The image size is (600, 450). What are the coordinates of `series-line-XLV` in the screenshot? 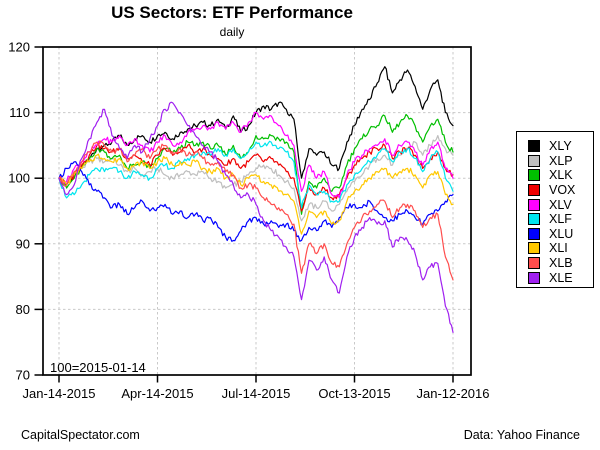 It's located at (256, 155).